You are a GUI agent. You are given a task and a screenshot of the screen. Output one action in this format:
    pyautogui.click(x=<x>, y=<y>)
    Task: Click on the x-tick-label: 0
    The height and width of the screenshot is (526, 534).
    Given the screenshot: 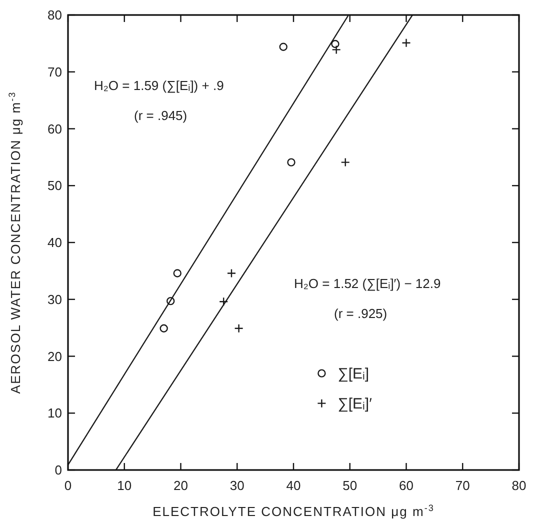 What is the action you would take?
    pyautogui.click(x=68, y=485)
    